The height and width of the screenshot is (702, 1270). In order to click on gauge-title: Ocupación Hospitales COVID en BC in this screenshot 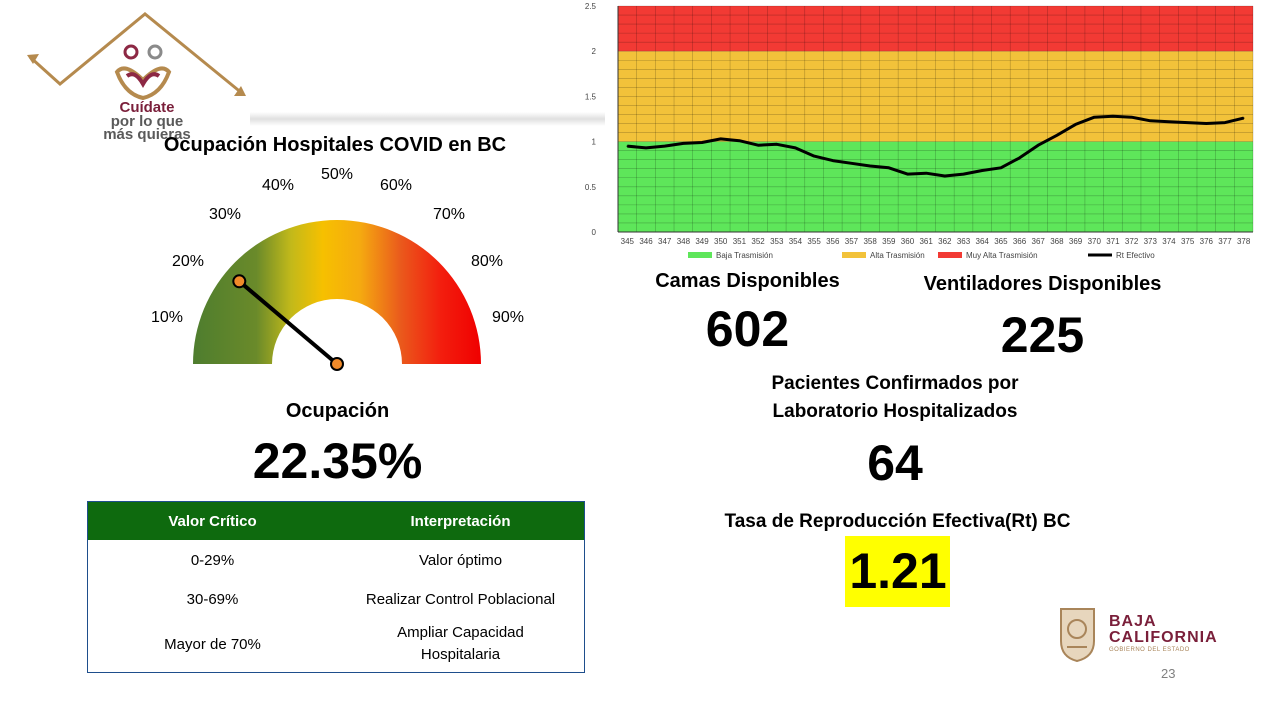, I will do `click(335, 145)`.